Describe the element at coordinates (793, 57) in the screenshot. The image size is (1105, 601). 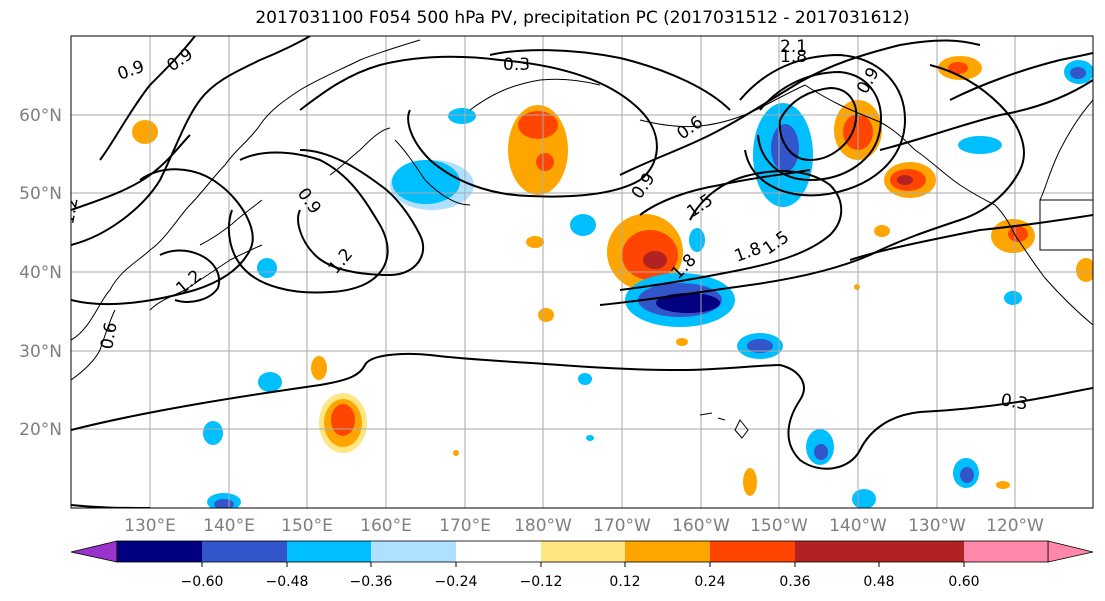
I see `contour-label: 1.8` at that location.